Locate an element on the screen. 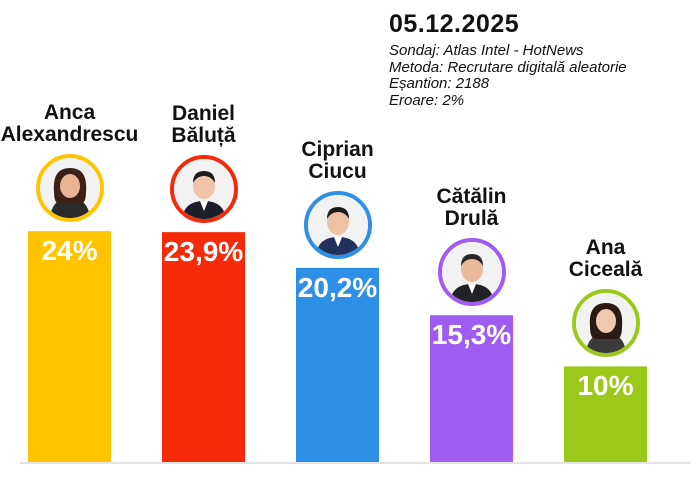 The width and height of the screenshot is (700, 493). poll-sample: Eșantion: 2188 is located at coordinates (439, 83).